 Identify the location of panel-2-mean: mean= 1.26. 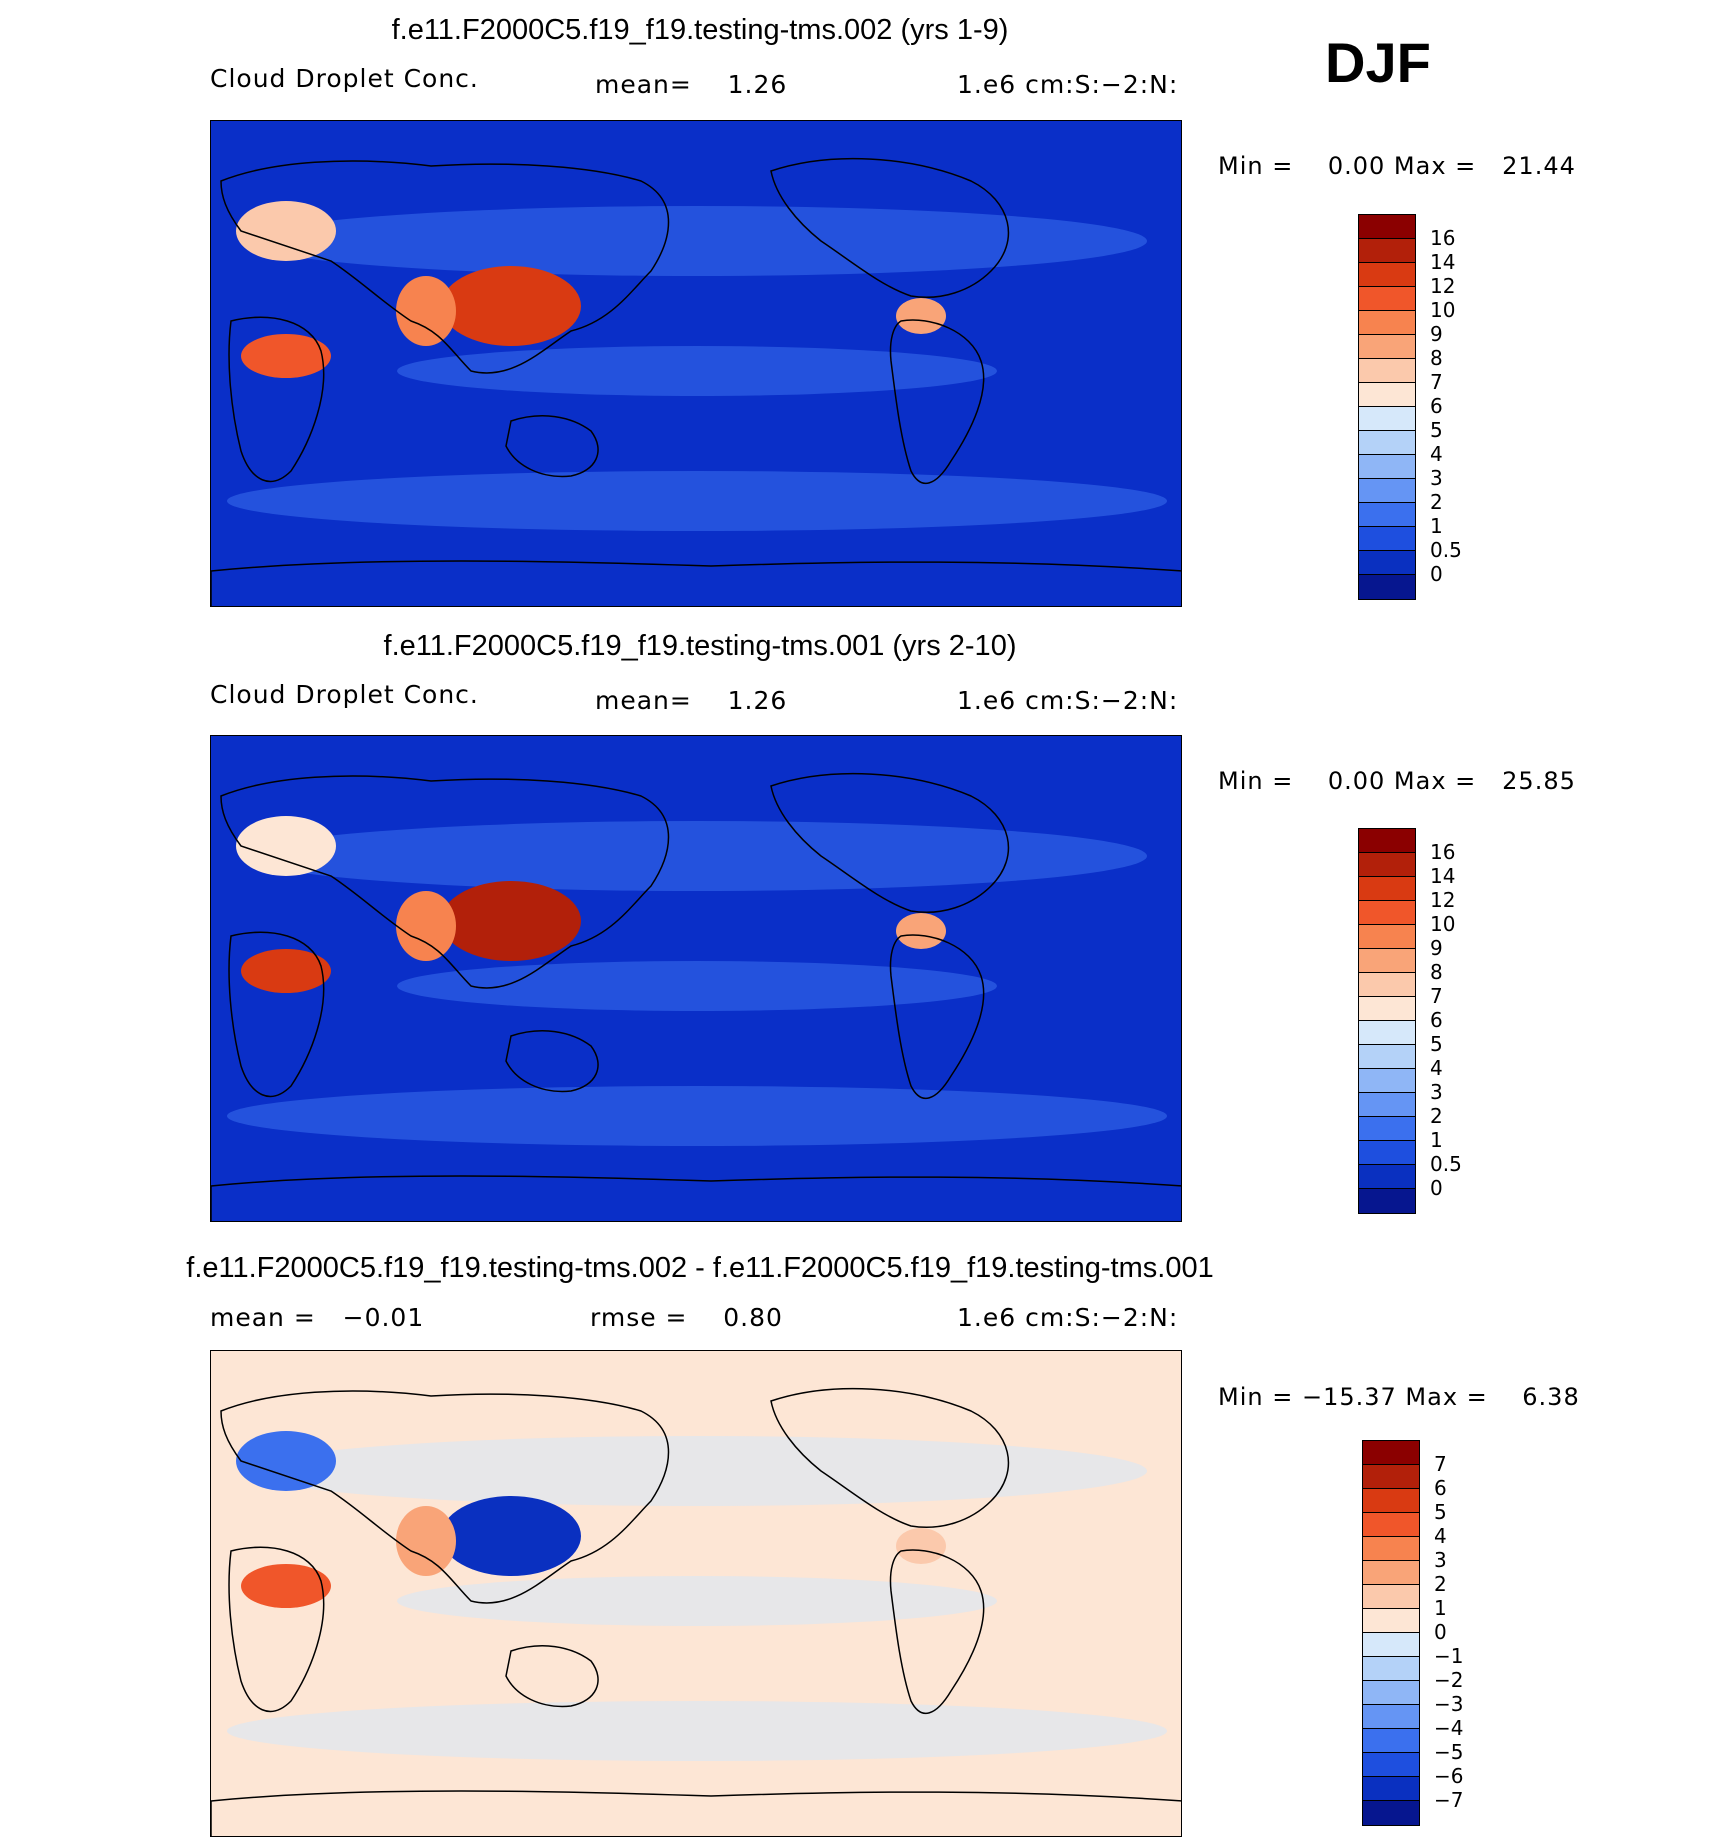
(691, 700).